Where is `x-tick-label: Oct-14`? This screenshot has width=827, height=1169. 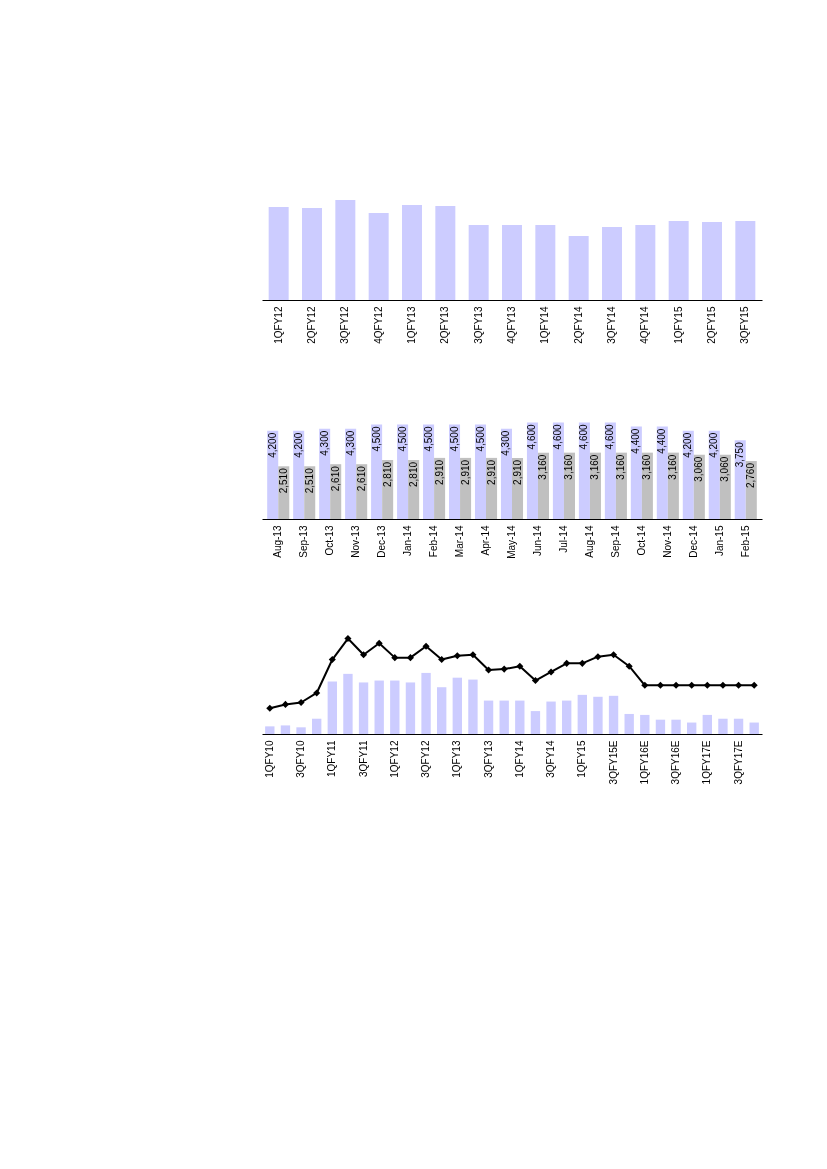 x-tick-label: Oct-14 is located at coordinates (641, 540).